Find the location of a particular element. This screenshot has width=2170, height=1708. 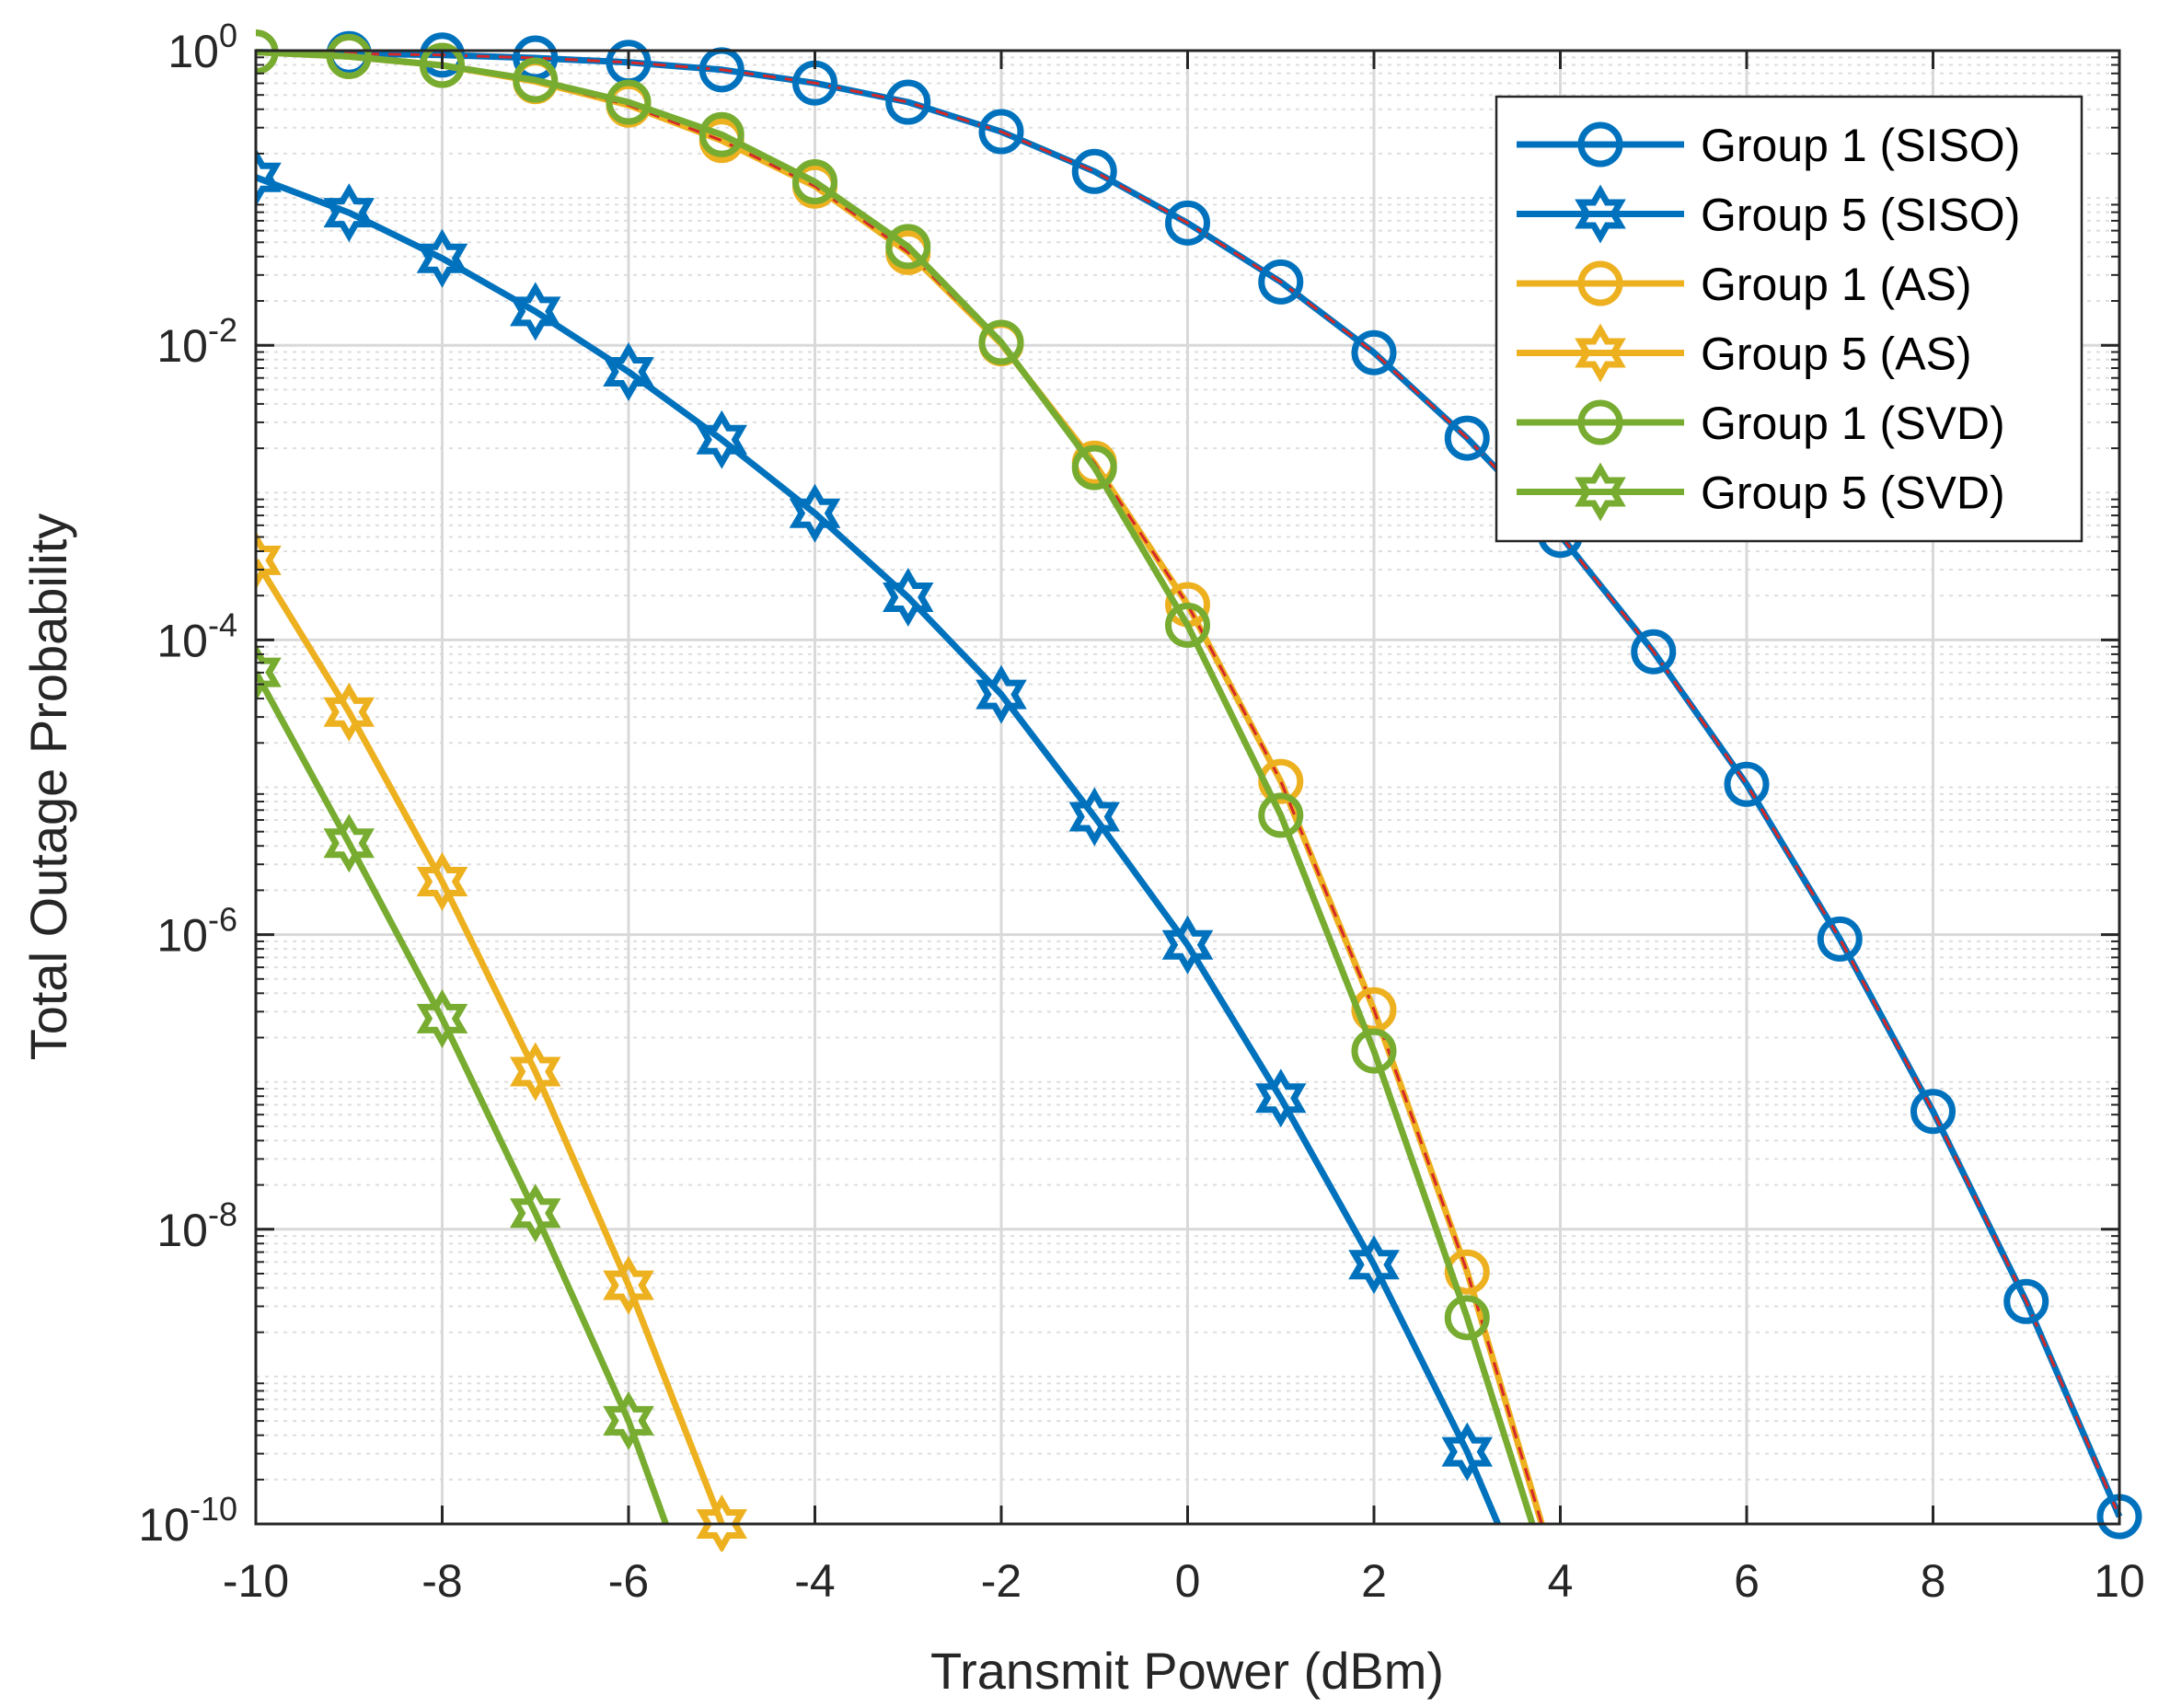

x-tick-label: 0 is located at coordinates (1188, 1581).